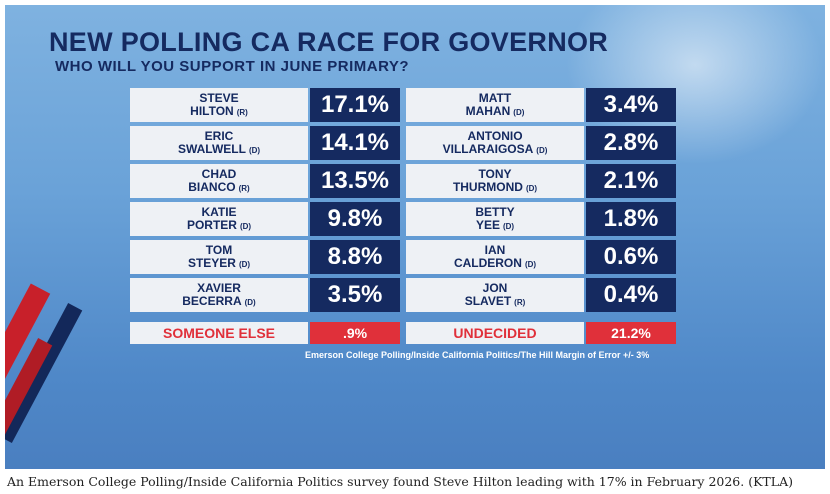  I want to click on candidate-last-name: SLAVET, so click(488, 300).